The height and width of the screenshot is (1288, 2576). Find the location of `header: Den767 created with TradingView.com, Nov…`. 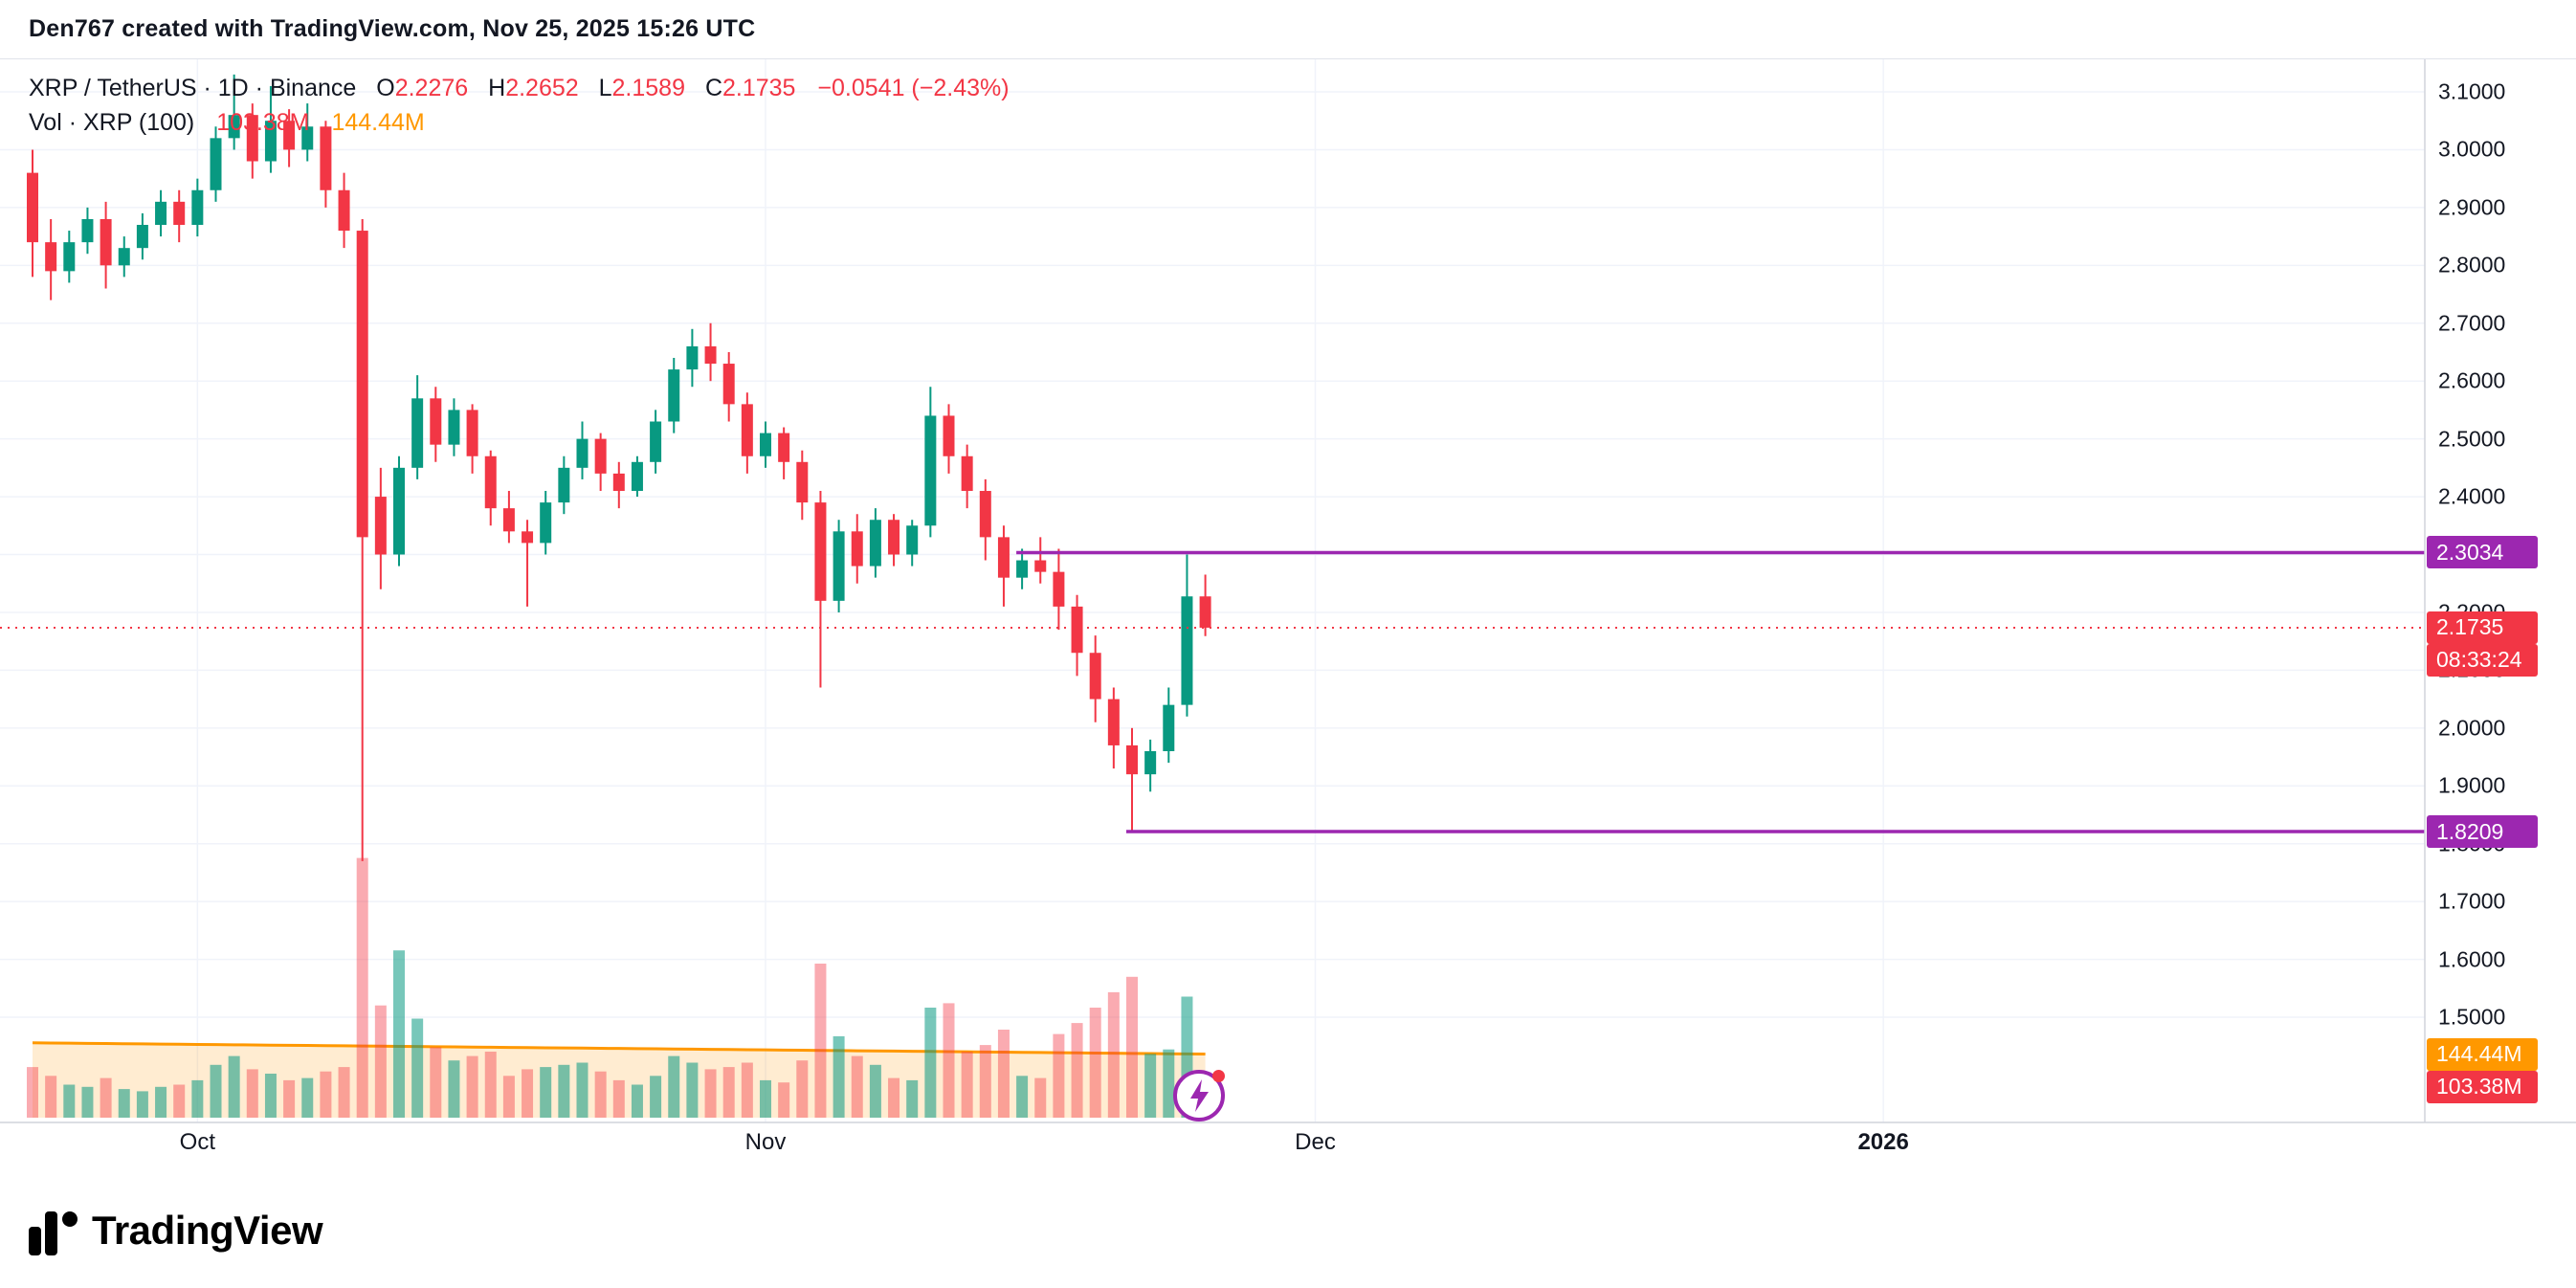

header: Den767 created with TradingView.com, Nov… is located at coordinates (1288, 29).